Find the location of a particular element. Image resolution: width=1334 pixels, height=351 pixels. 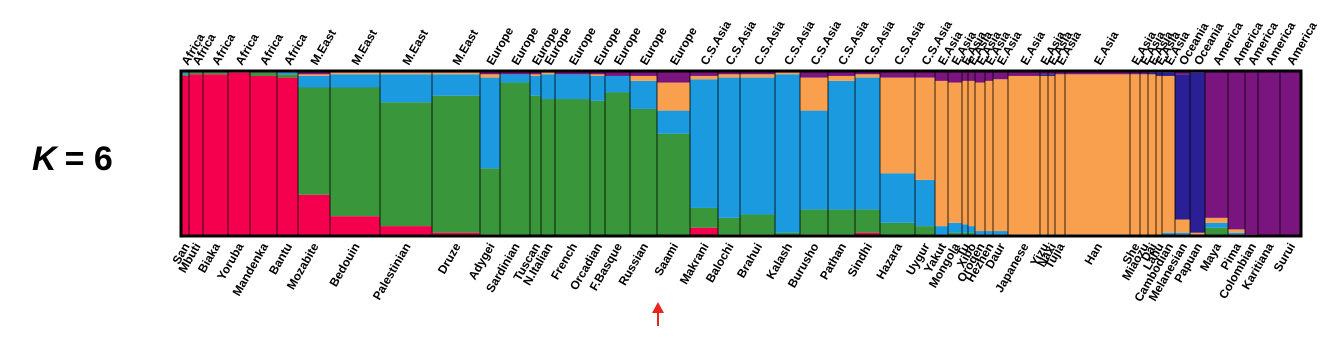

population-label: Bedouin is located at coordinates (344, 265).